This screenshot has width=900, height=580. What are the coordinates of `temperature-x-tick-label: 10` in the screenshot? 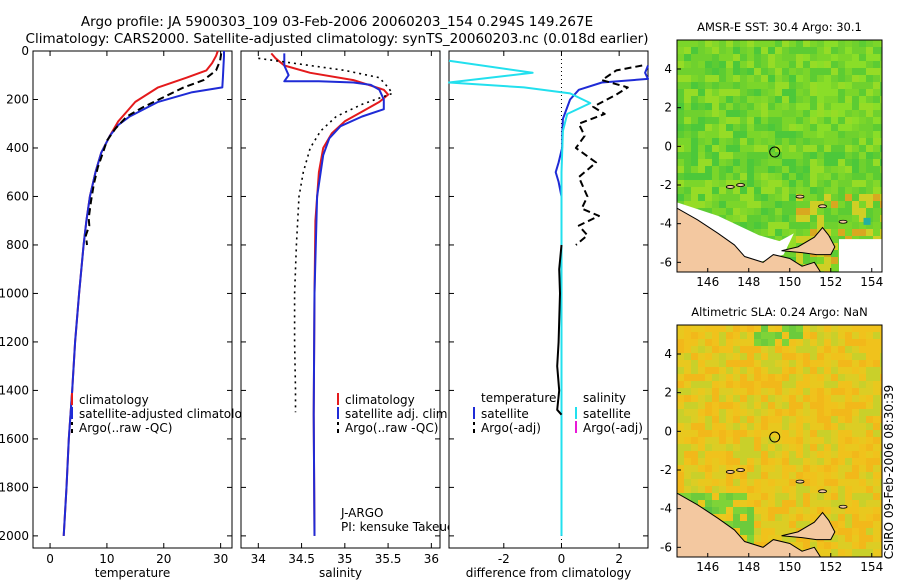 It's located at (106, 559).